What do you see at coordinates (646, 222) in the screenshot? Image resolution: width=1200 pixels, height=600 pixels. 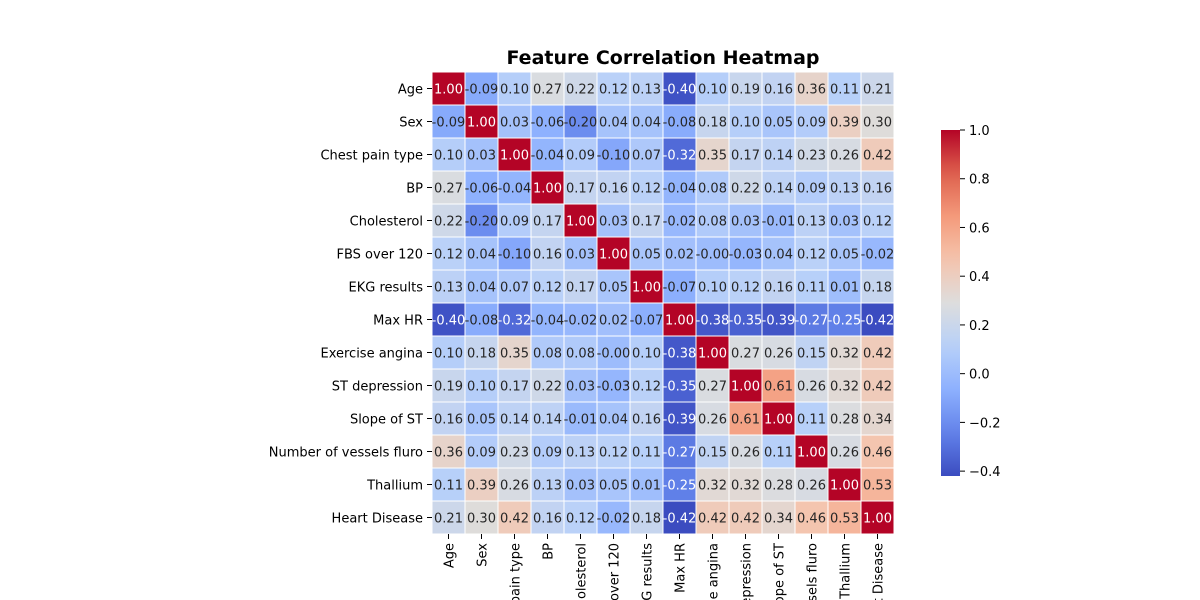 I see `cell-value-label: 0.17` at bounding box center [646, 222].